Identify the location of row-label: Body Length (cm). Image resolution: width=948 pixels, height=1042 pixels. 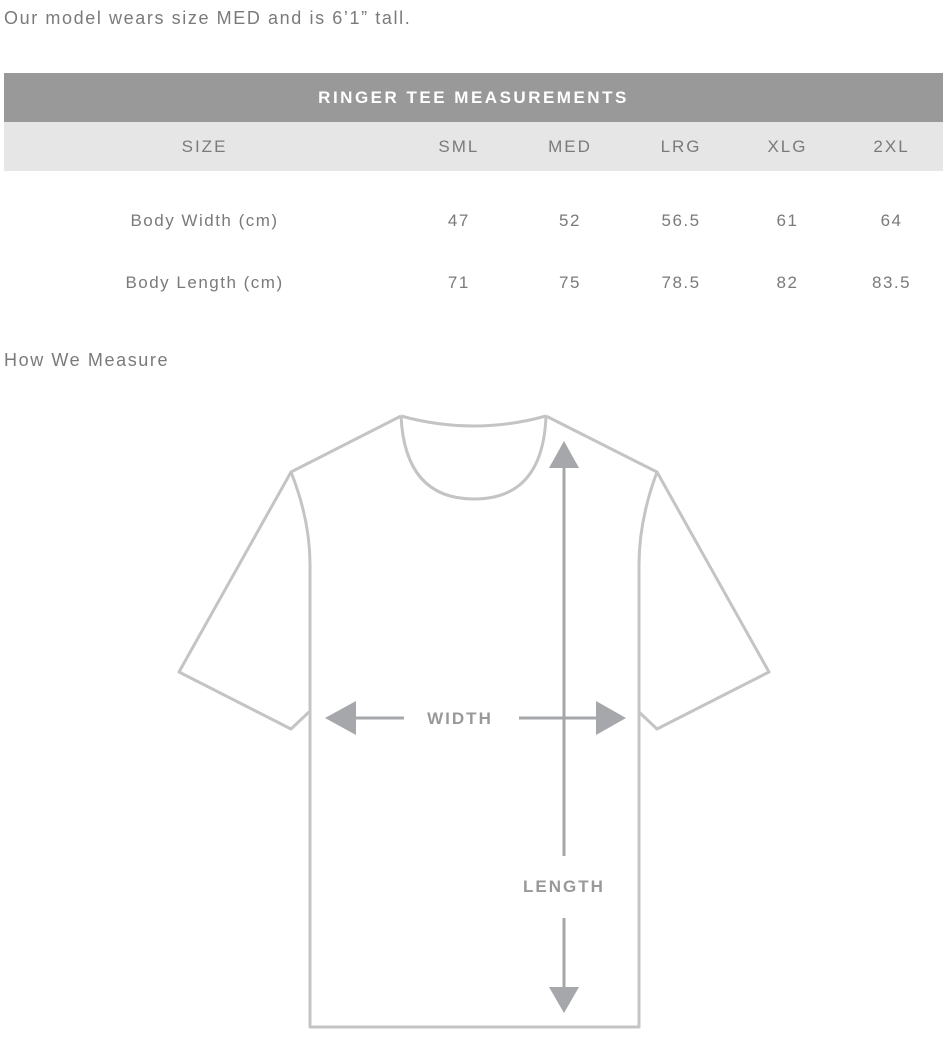
(204, 282).